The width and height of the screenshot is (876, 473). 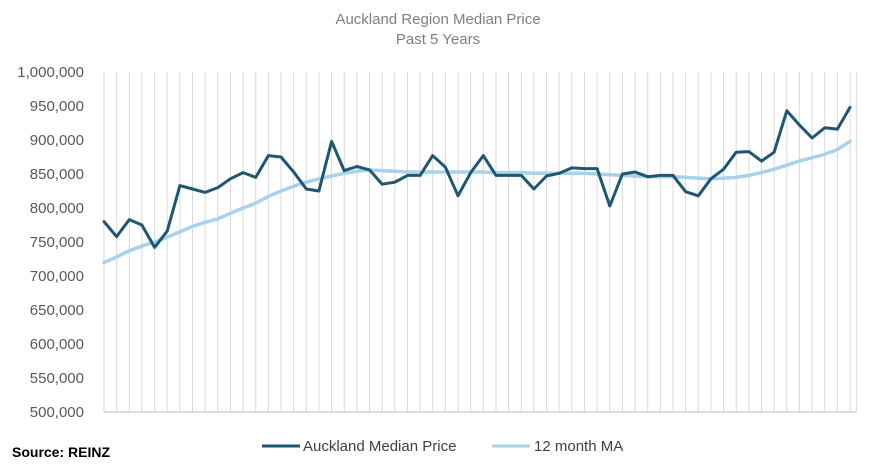 What do you see at coordinates (57, 378) in the screenshot?
I see `y-tick-label: 550,000` at bounding box center [57, 378].